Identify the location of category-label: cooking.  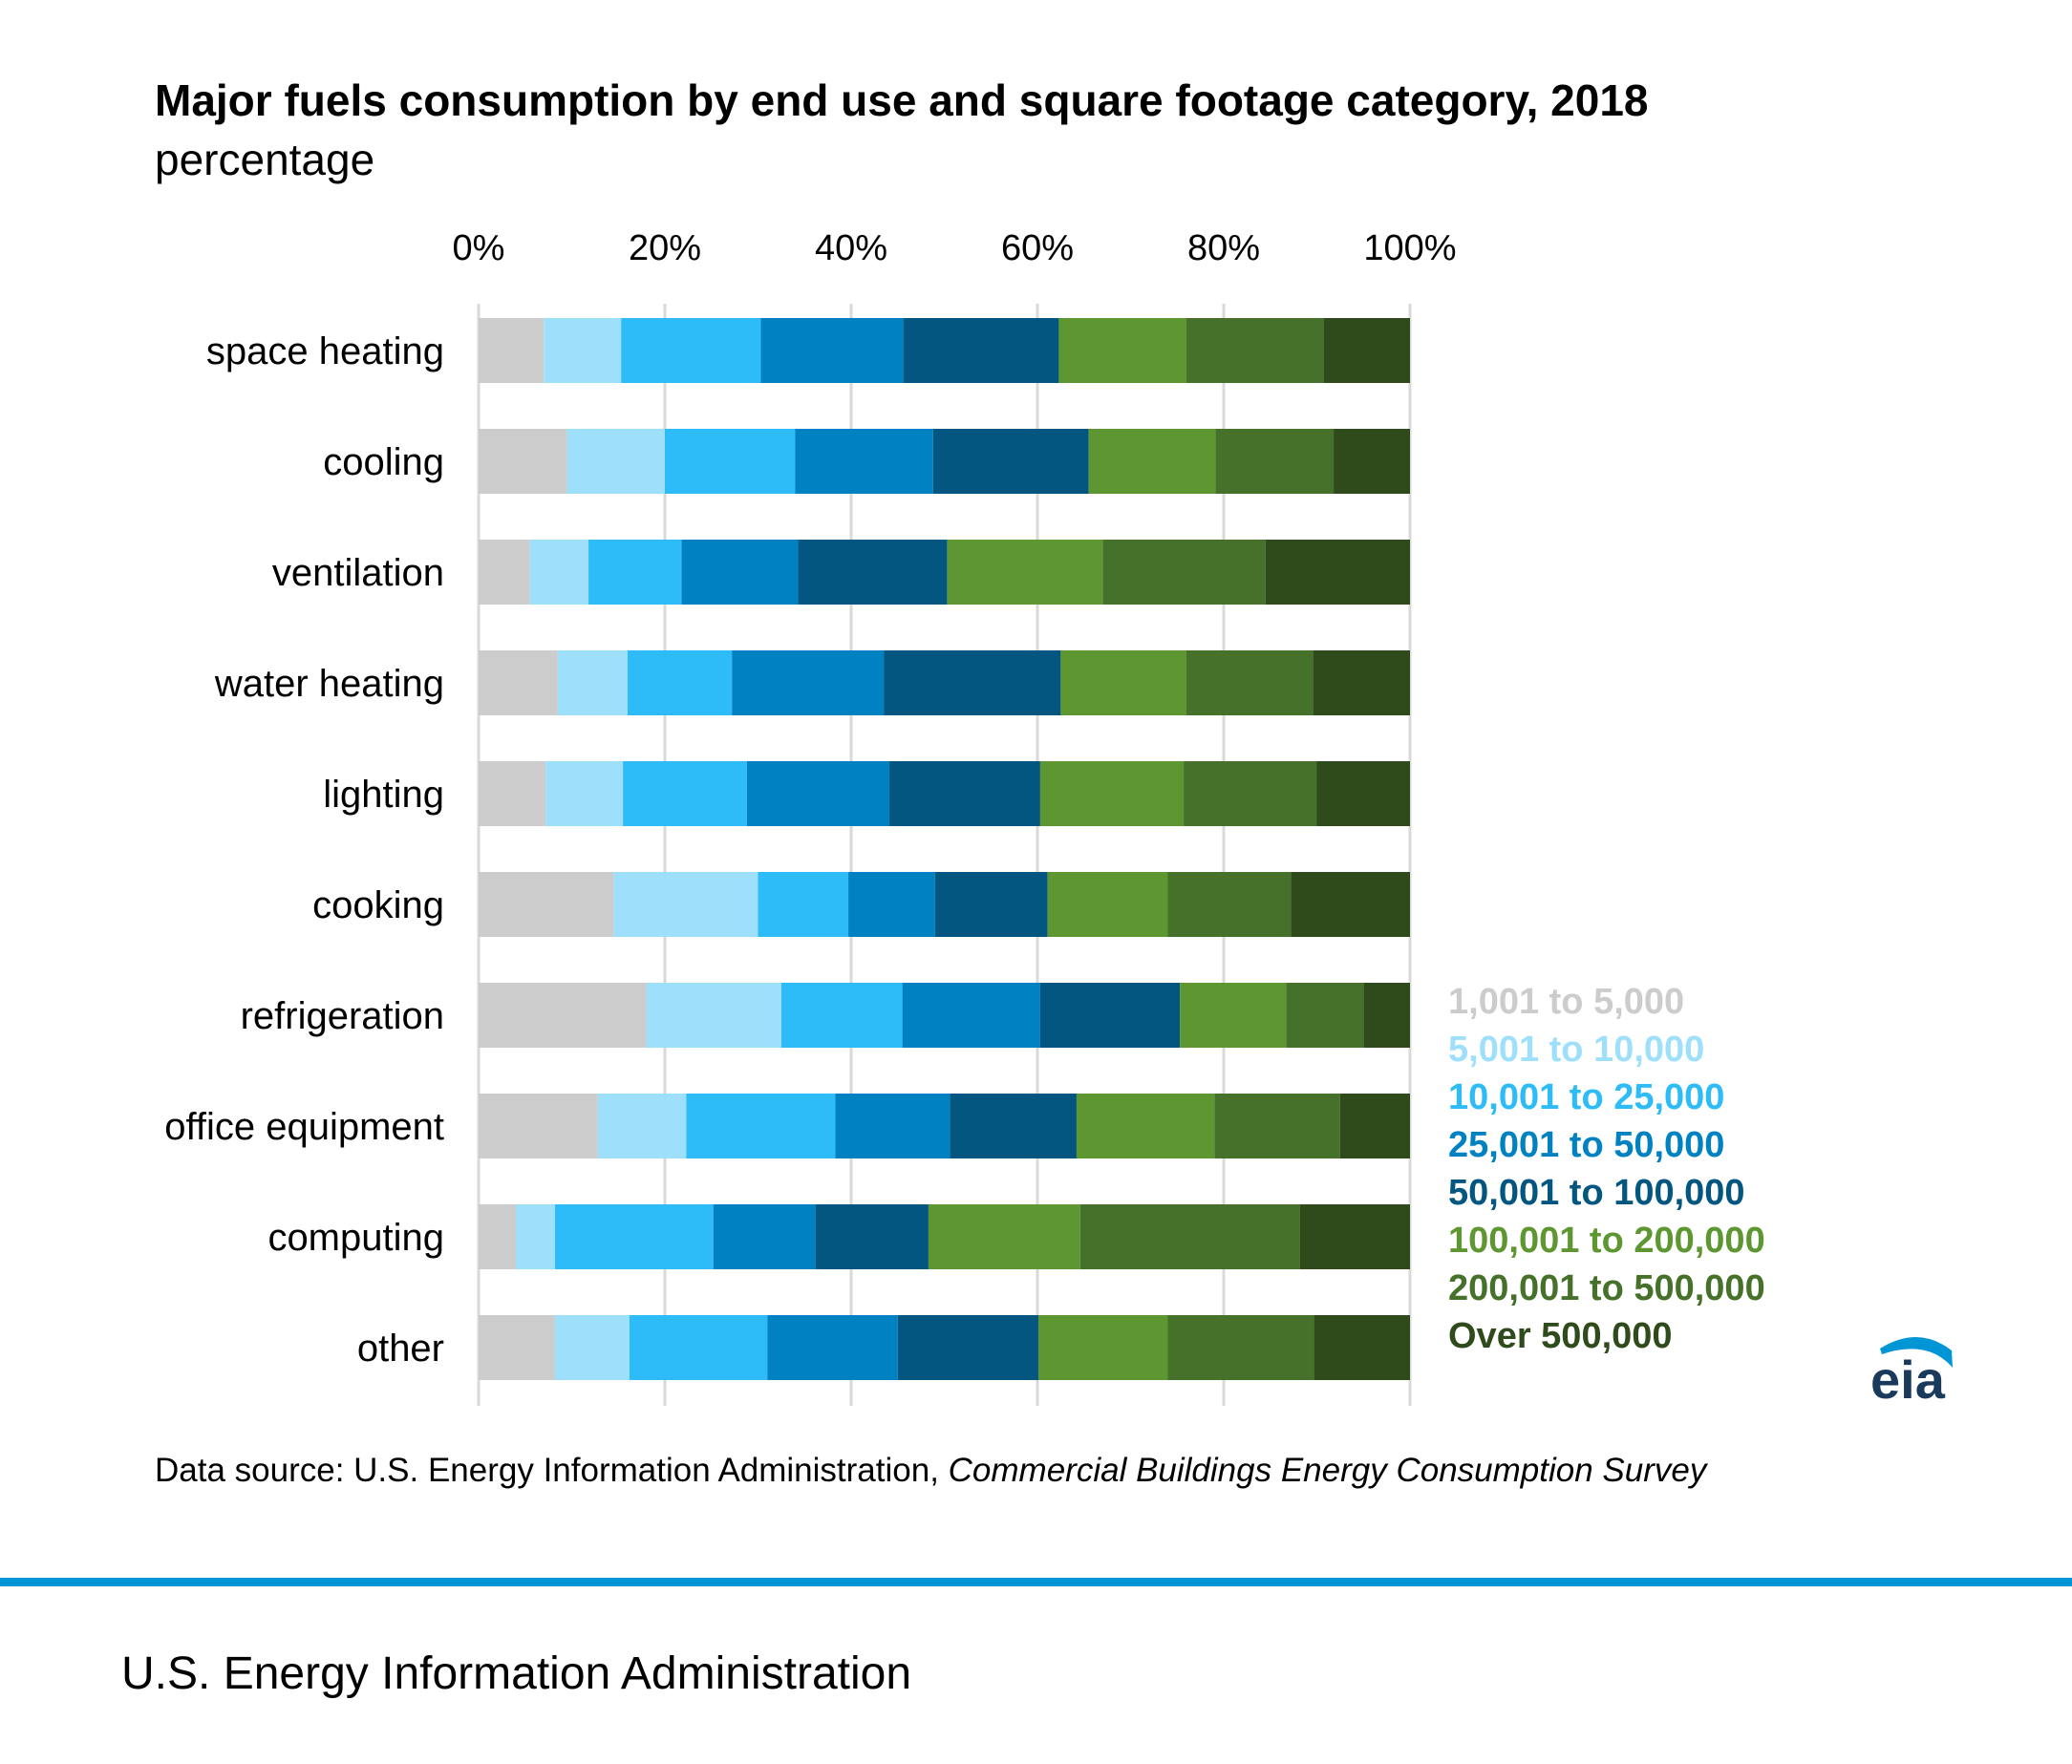
(378, 905).